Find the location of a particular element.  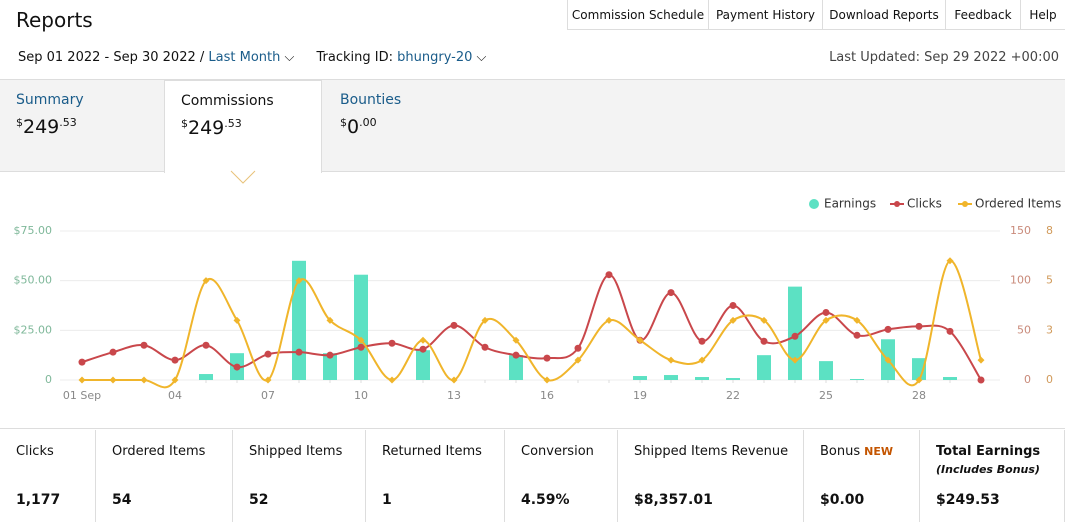

nav-button: Commission Schedule is located at coordinates (638, 15).